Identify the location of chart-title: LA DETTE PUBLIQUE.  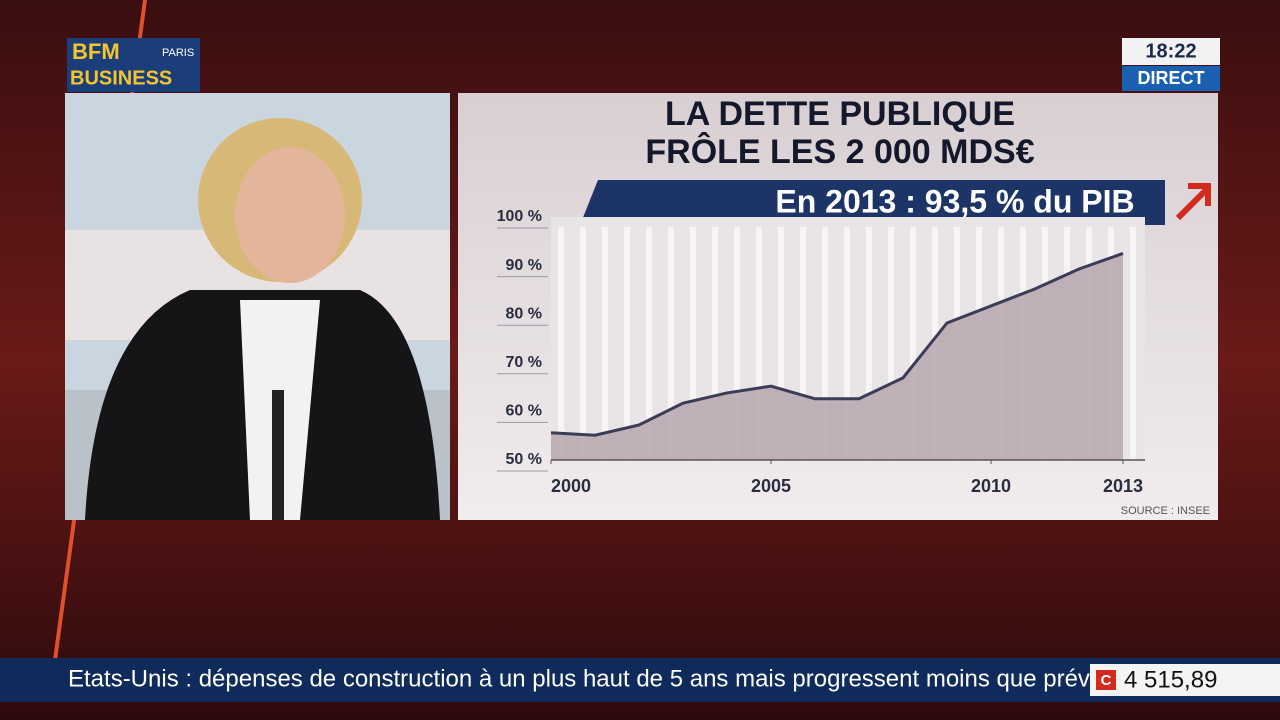
(840, 114).